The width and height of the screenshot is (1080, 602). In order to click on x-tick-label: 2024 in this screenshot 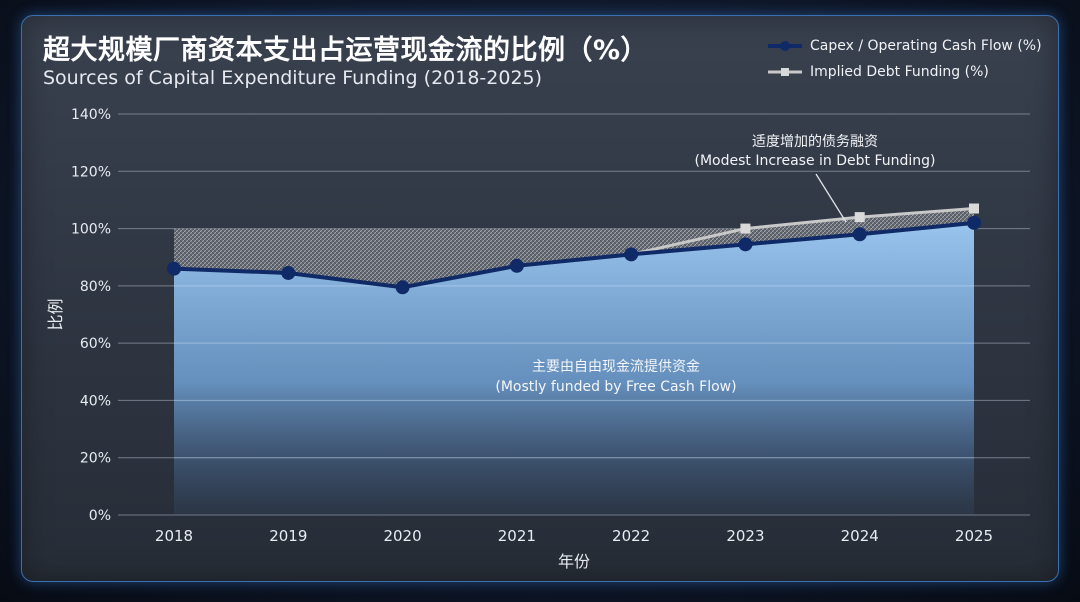, I will do `click(860, 536)`.